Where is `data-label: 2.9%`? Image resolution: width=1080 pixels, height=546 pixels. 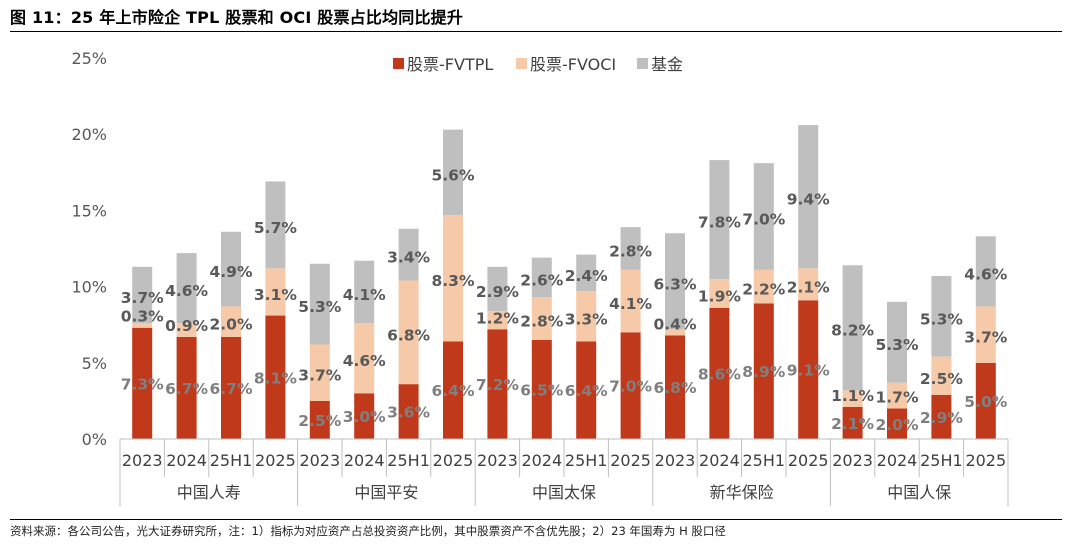 data-label: 2.9% is located at coordinates (497, 292).